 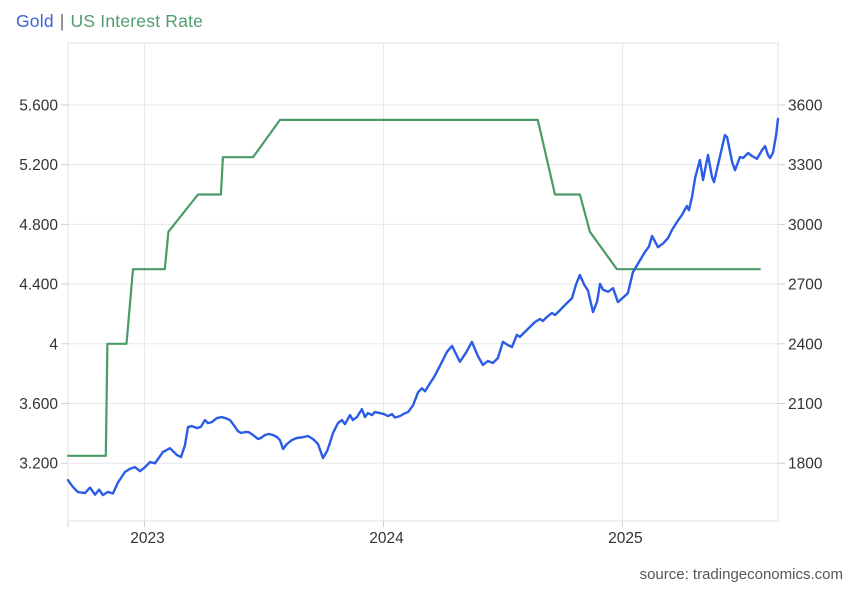 What do you see at coordinates (805, 285) in the screenshot?
I see `right-axis-label: 2700` at bounding box center [805, 285].